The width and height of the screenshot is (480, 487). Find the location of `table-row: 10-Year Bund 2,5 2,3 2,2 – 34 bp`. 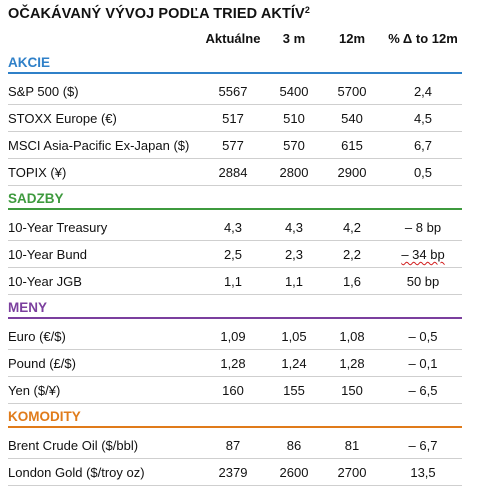

table-row: 10-Year Bund 2,5 2,3 2,2 – 34 bp is located at coordinates (235, 254).